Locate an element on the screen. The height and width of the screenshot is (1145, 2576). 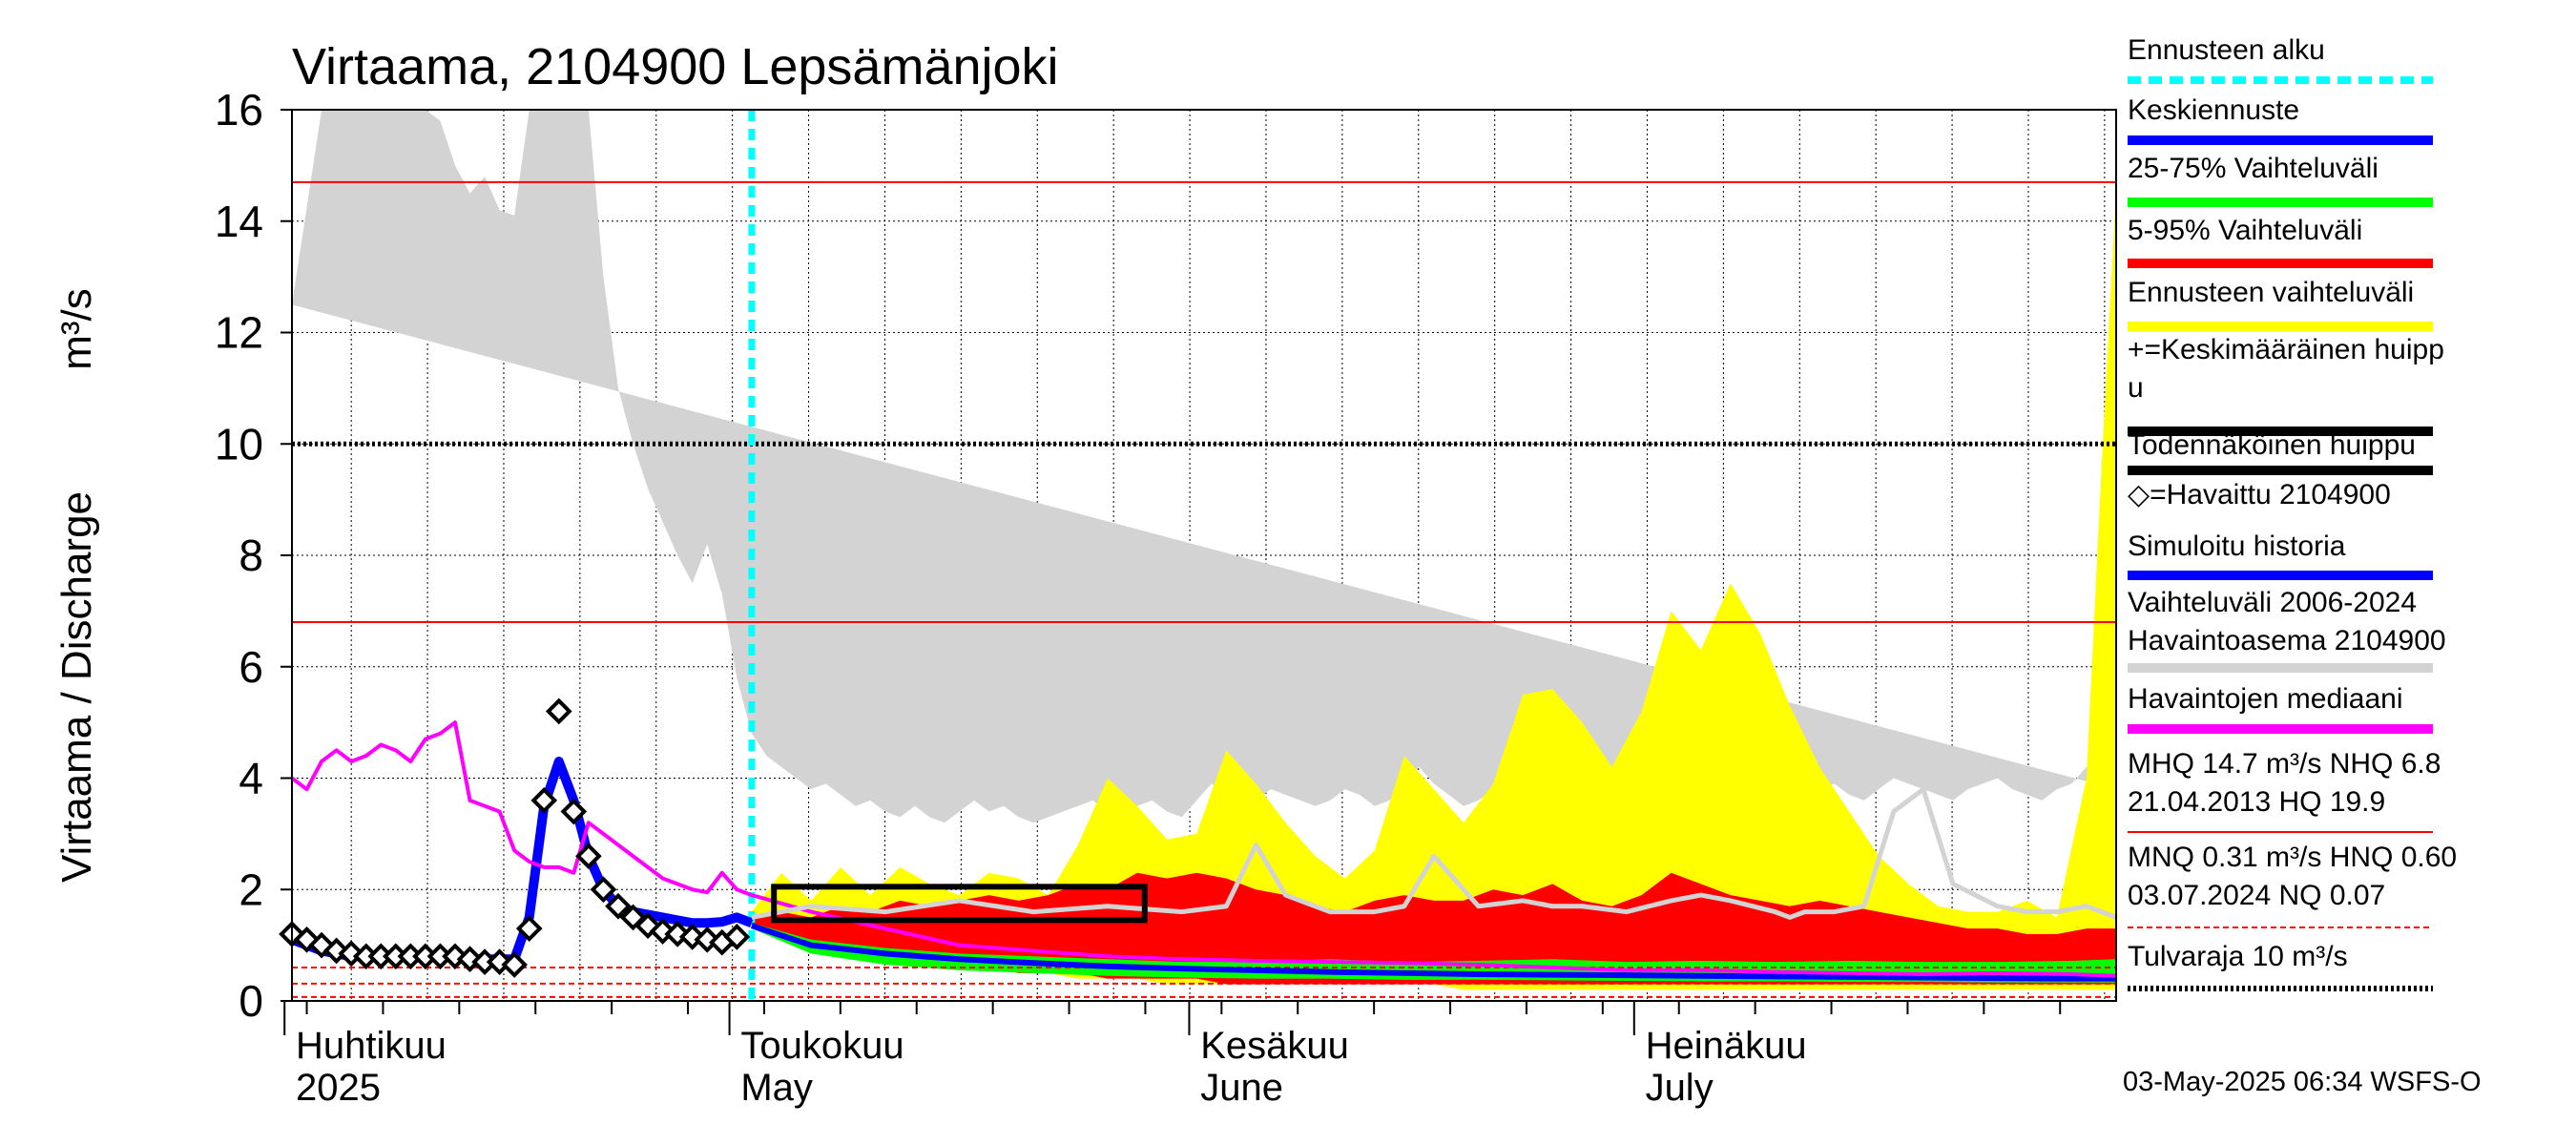
legend-label-line2: 21.04.2013 HQ 19.9 is located at coordinates (2256, 802).